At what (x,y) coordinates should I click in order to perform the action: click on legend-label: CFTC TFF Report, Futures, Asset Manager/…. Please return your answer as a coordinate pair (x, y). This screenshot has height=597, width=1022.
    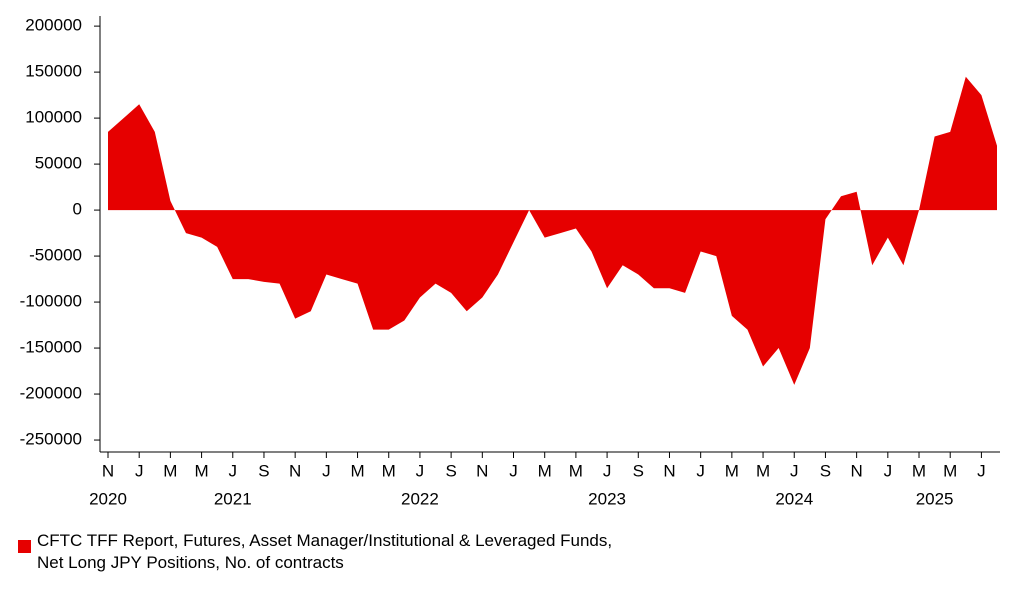
    Looking at the image, I should click on (325, 551).